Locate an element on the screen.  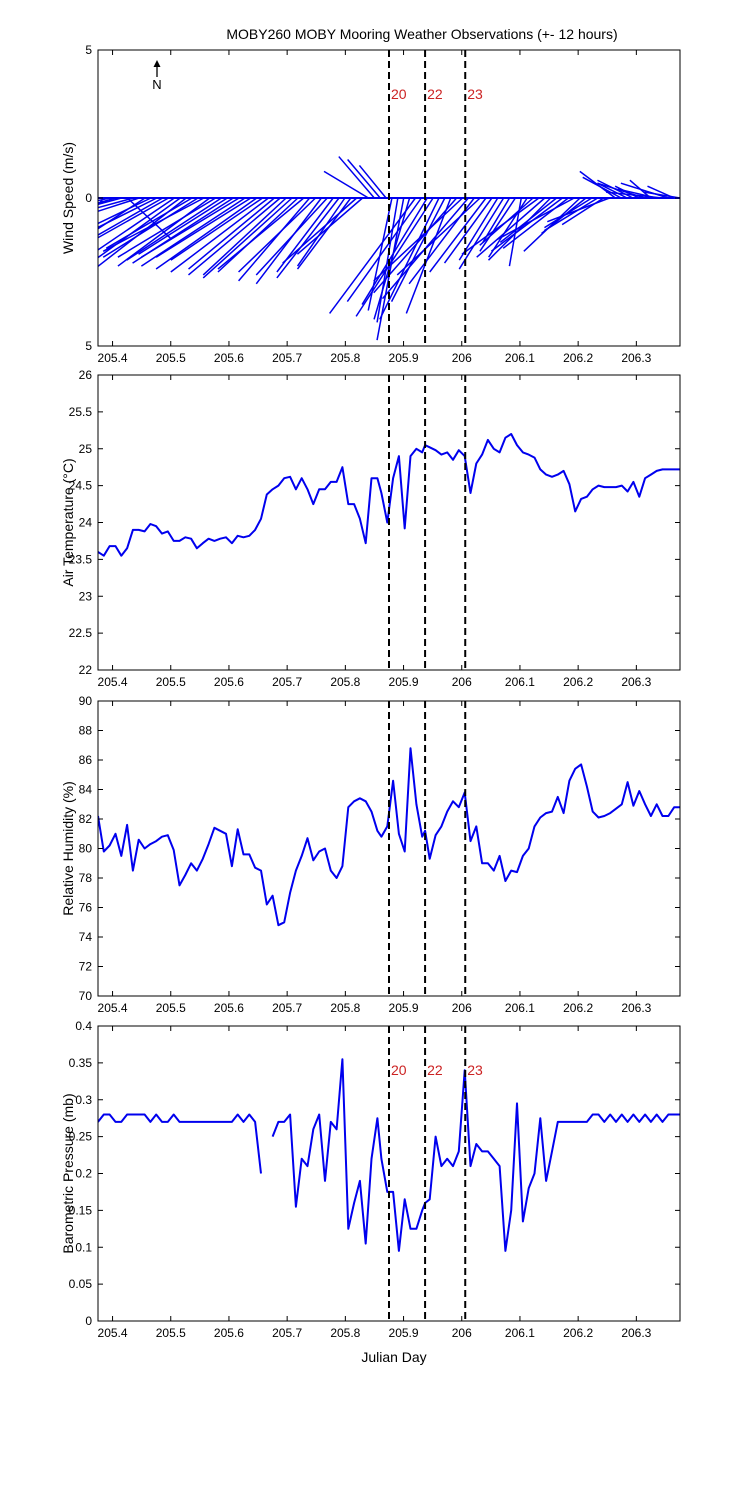
y-tick-label: 0.1 is located at coordinates (83, 1247).